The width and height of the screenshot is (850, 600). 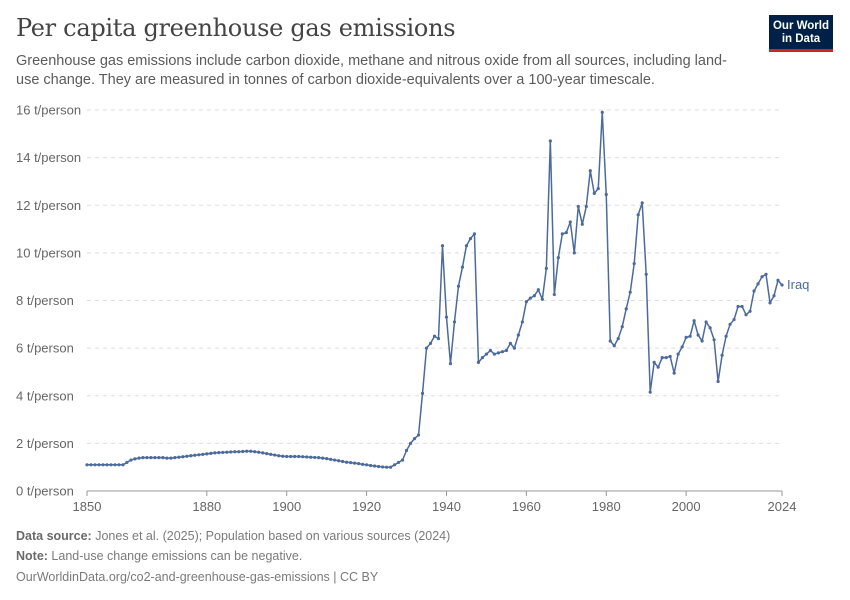 What do you see at coordinates (48, 157) in the screenshot?
I see `y-tick-label: 14 t/person` at bounding box center [48, 157].